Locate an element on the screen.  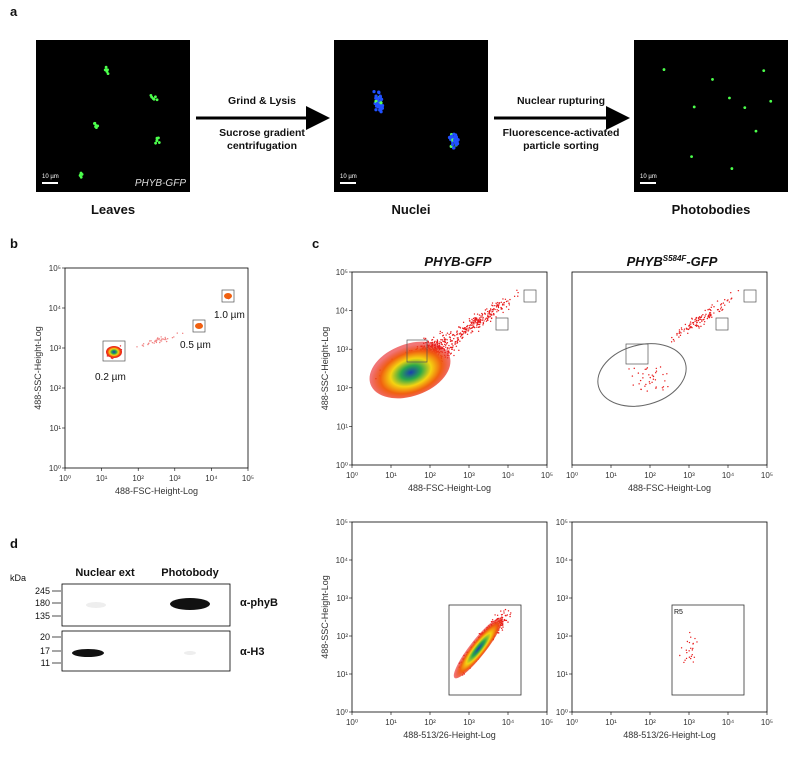
x-tick-label: 10⁴ is located at coordinates (728, 475).